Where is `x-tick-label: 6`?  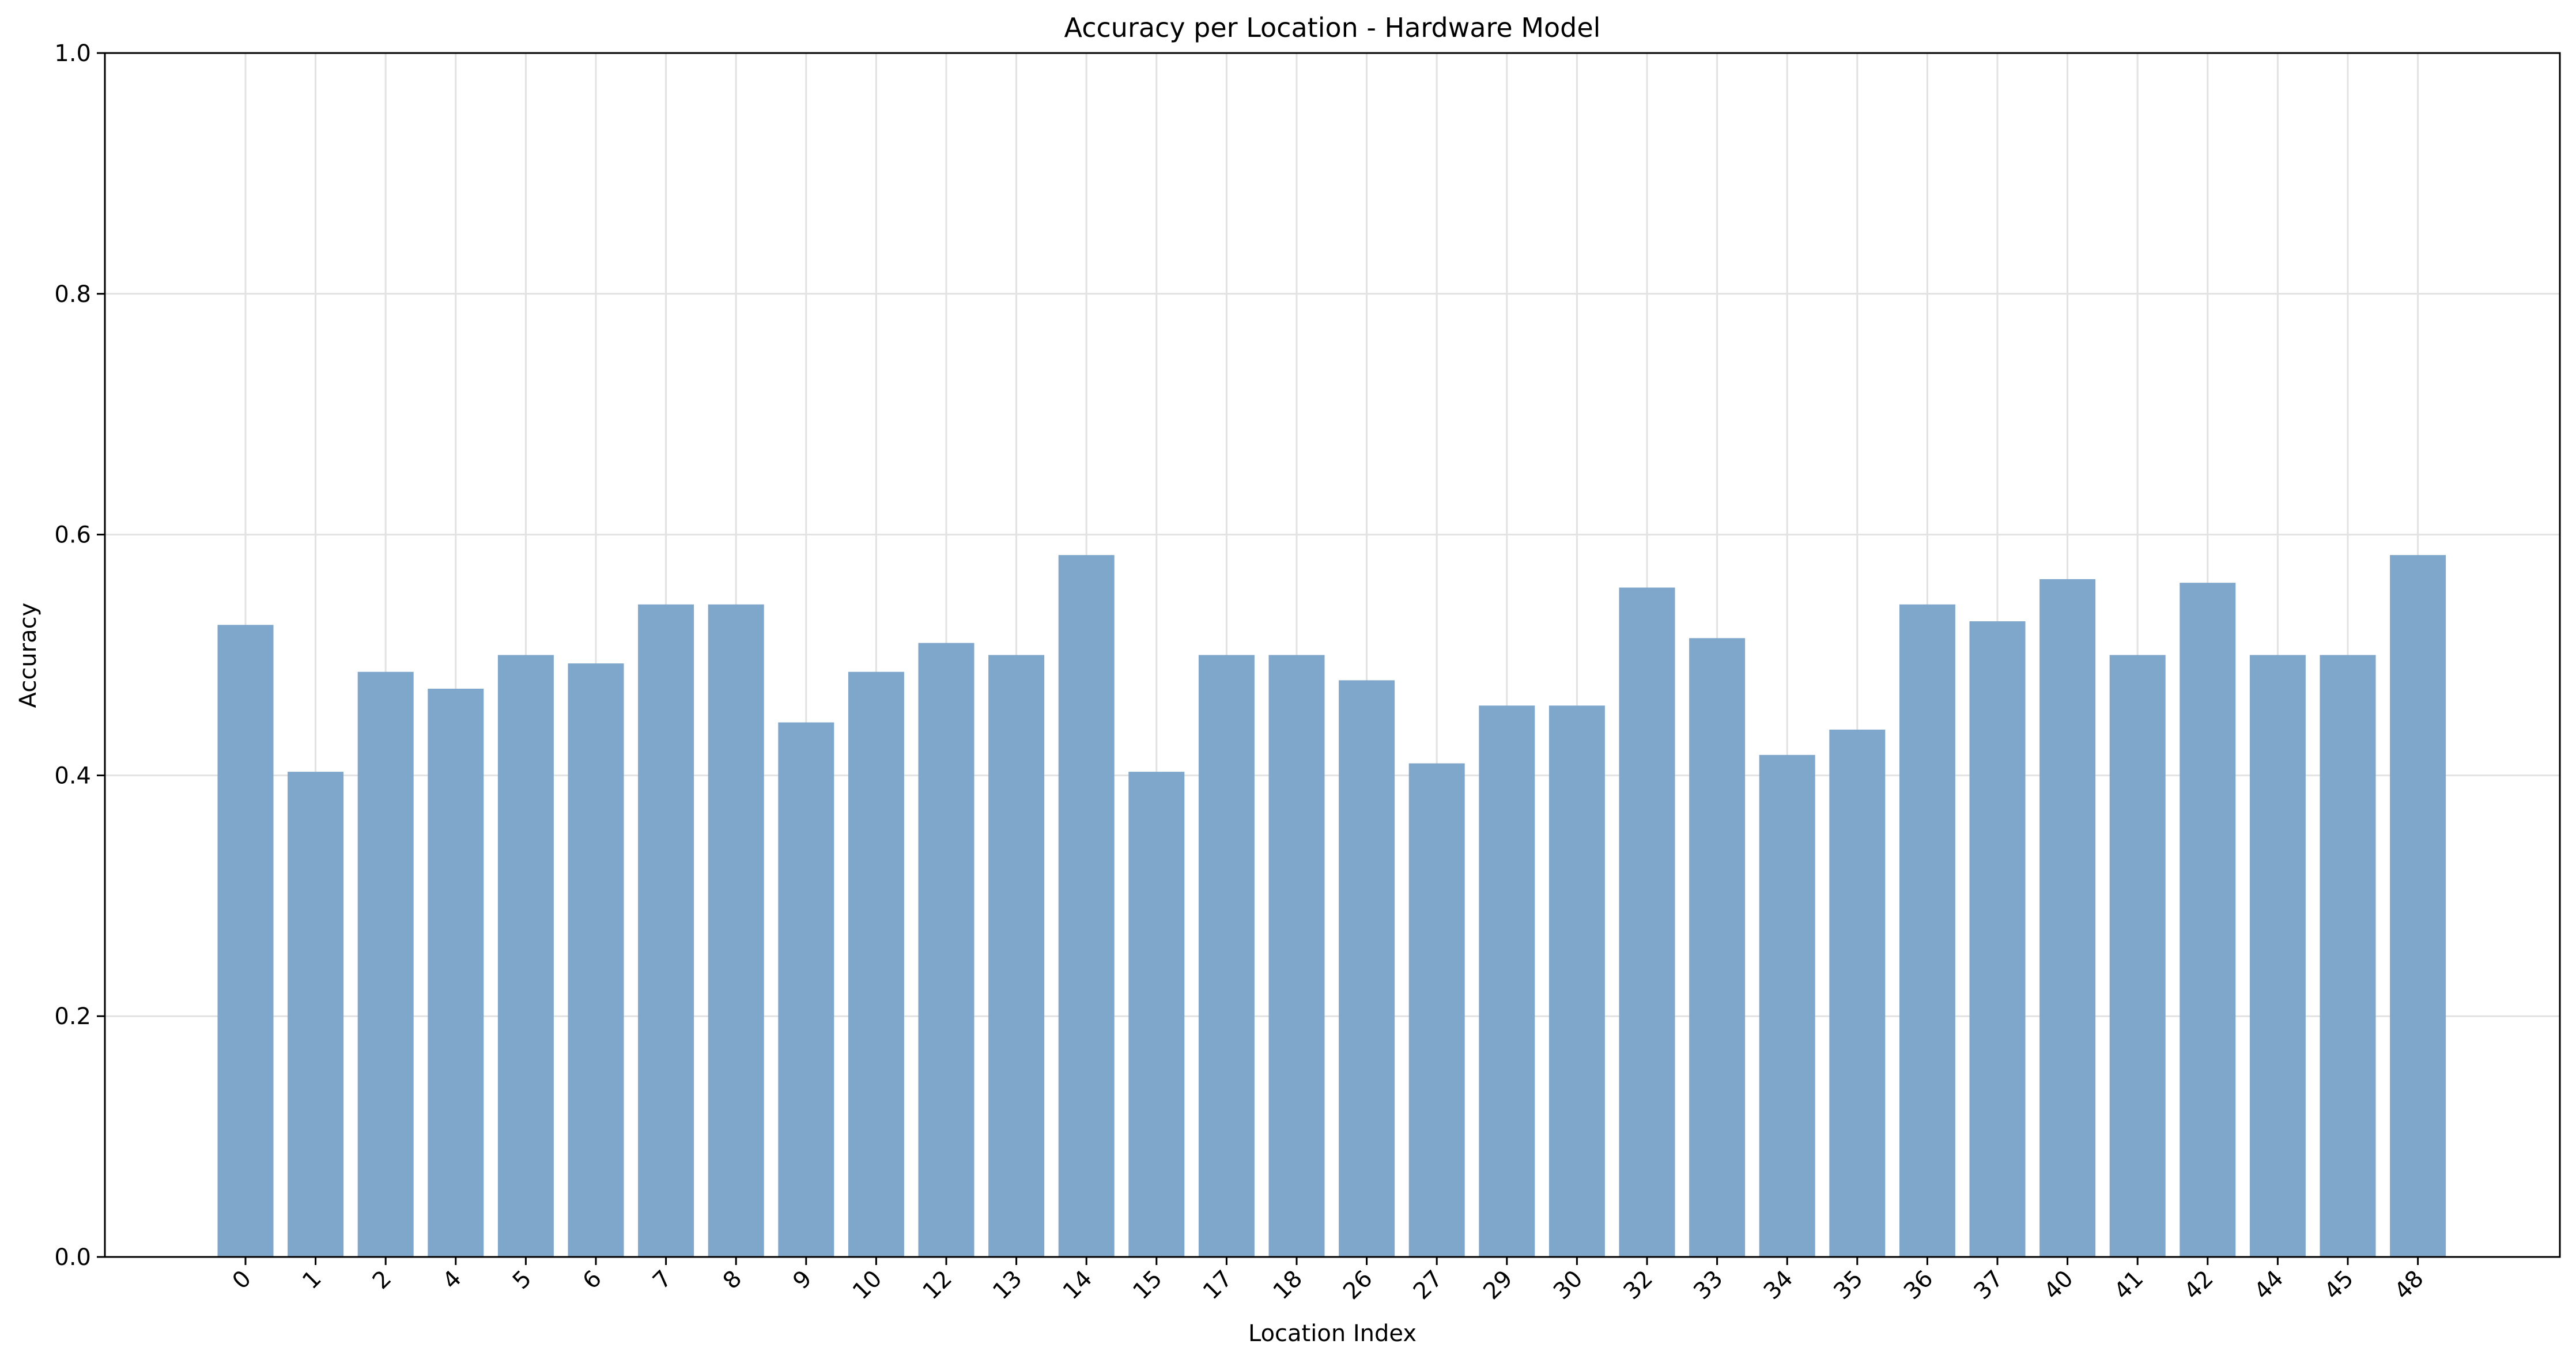 x-tick-label: 6 is located at coordinates (592, 1280).